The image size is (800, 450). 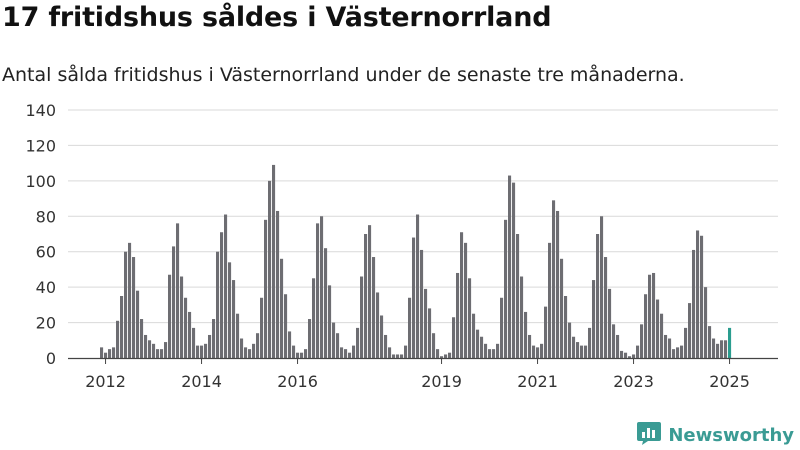 I want to click on y-tick-label: 140, so click(x=40, y=110).